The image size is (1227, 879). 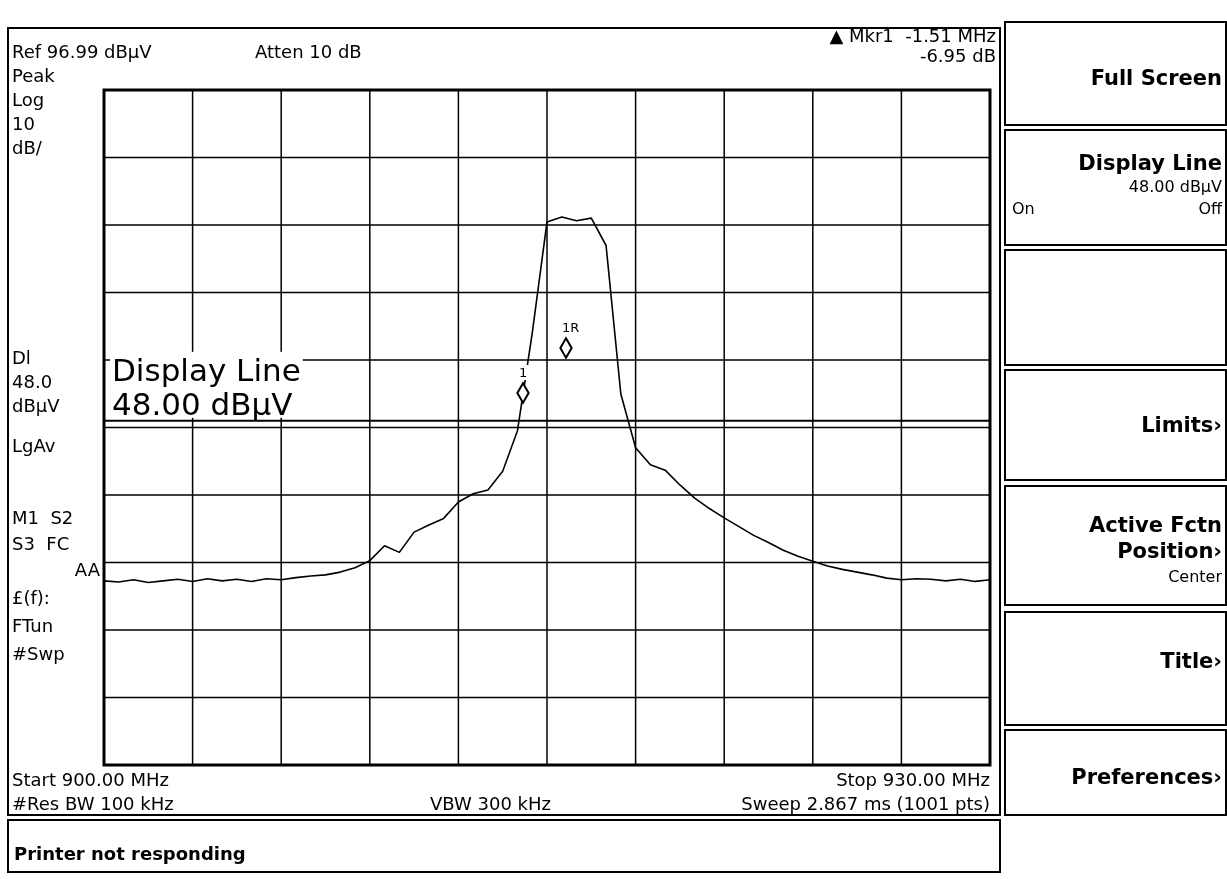 I want to click on text: On, so click(x=1023, y=208).